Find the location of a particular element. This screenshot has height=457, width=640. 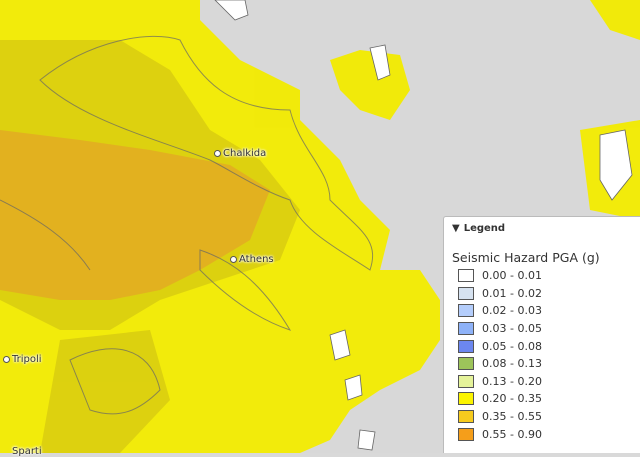

legend-item: 0.00 - 0.01 is located at coordinates (542, 276).